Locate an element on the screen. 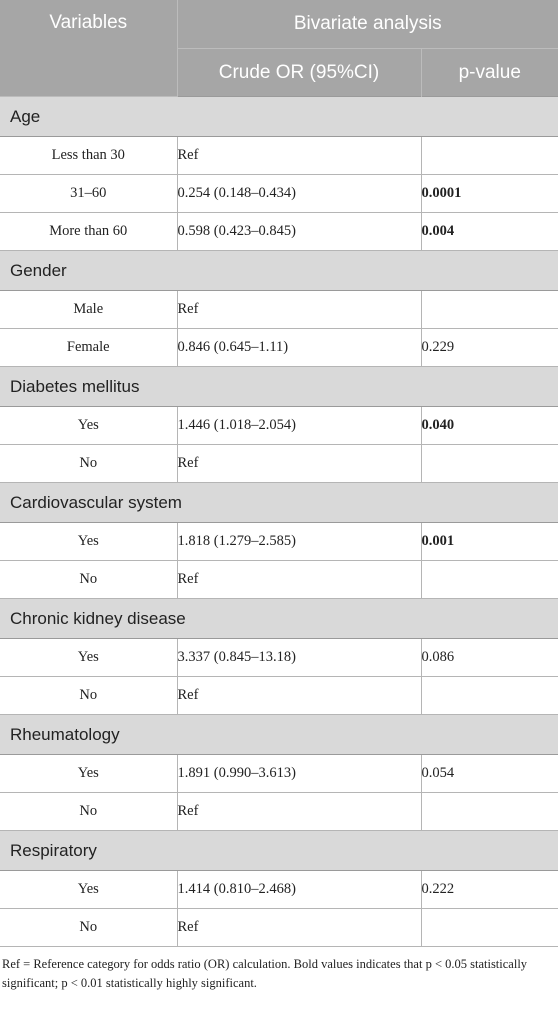 The image size is (558, 1011). p-value: 0.004 is located at coordinates (489, 231).